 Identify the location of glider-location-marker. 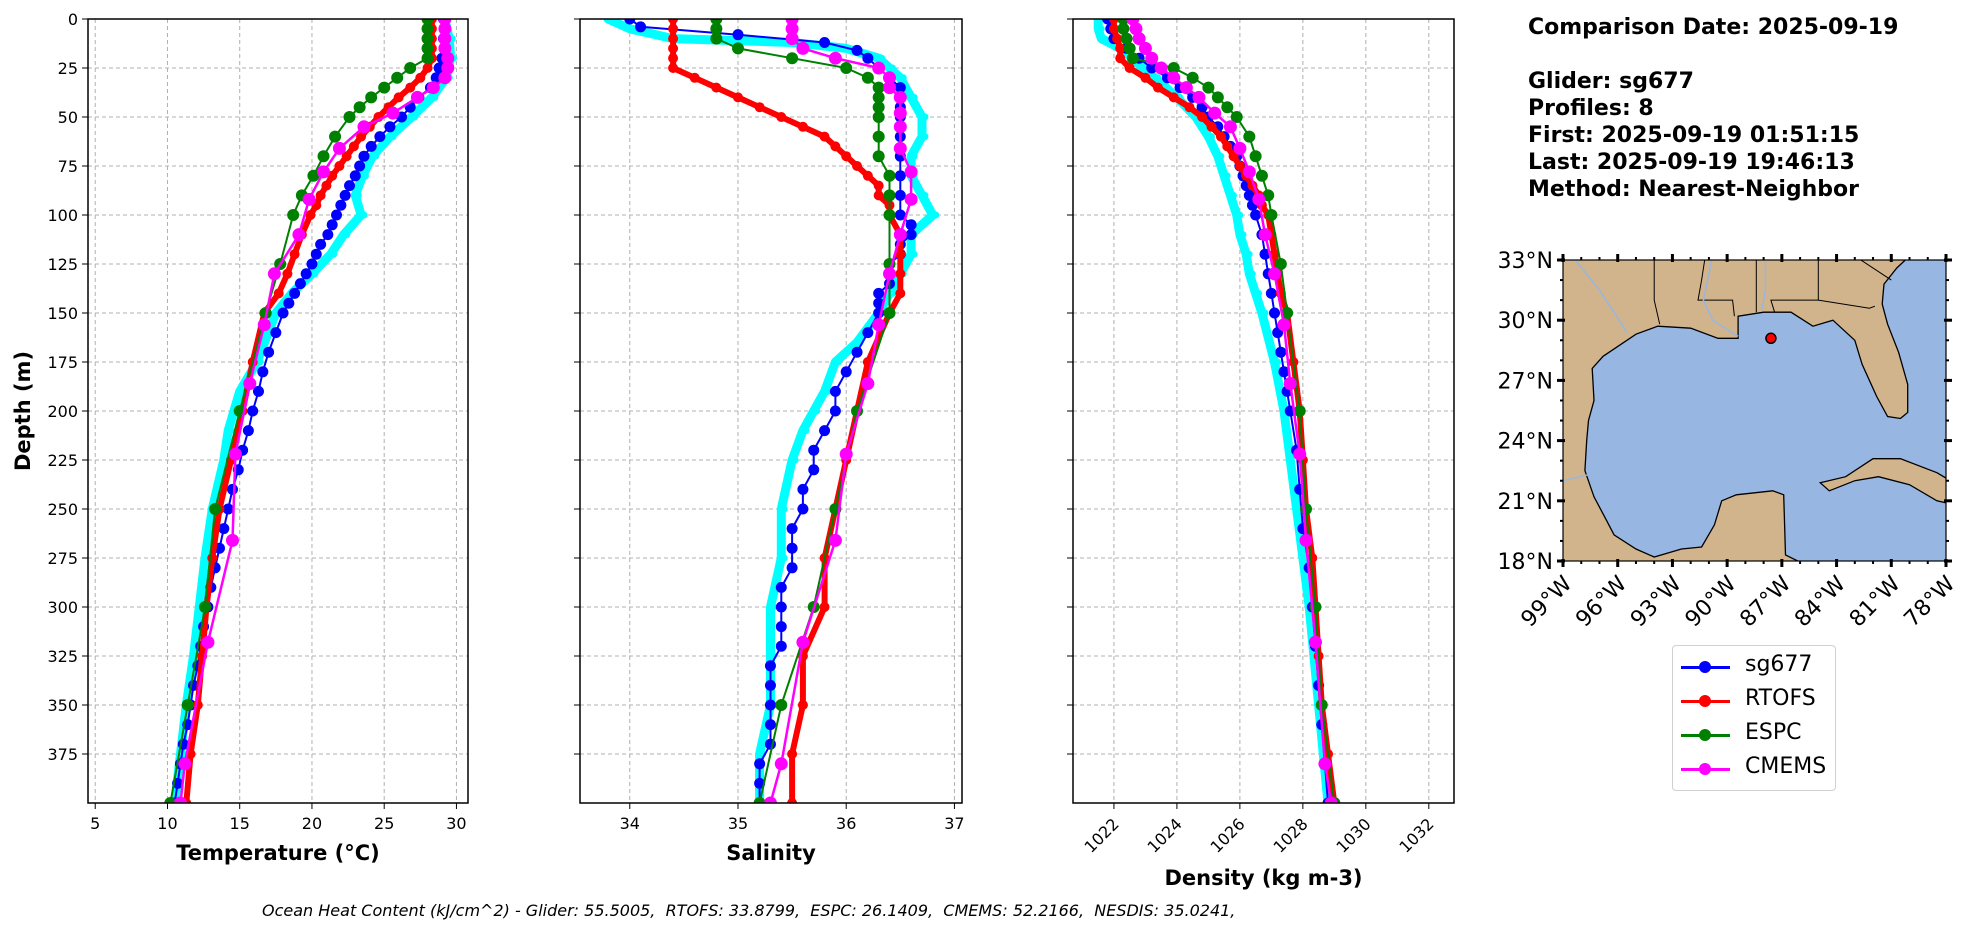
(1771, 338).